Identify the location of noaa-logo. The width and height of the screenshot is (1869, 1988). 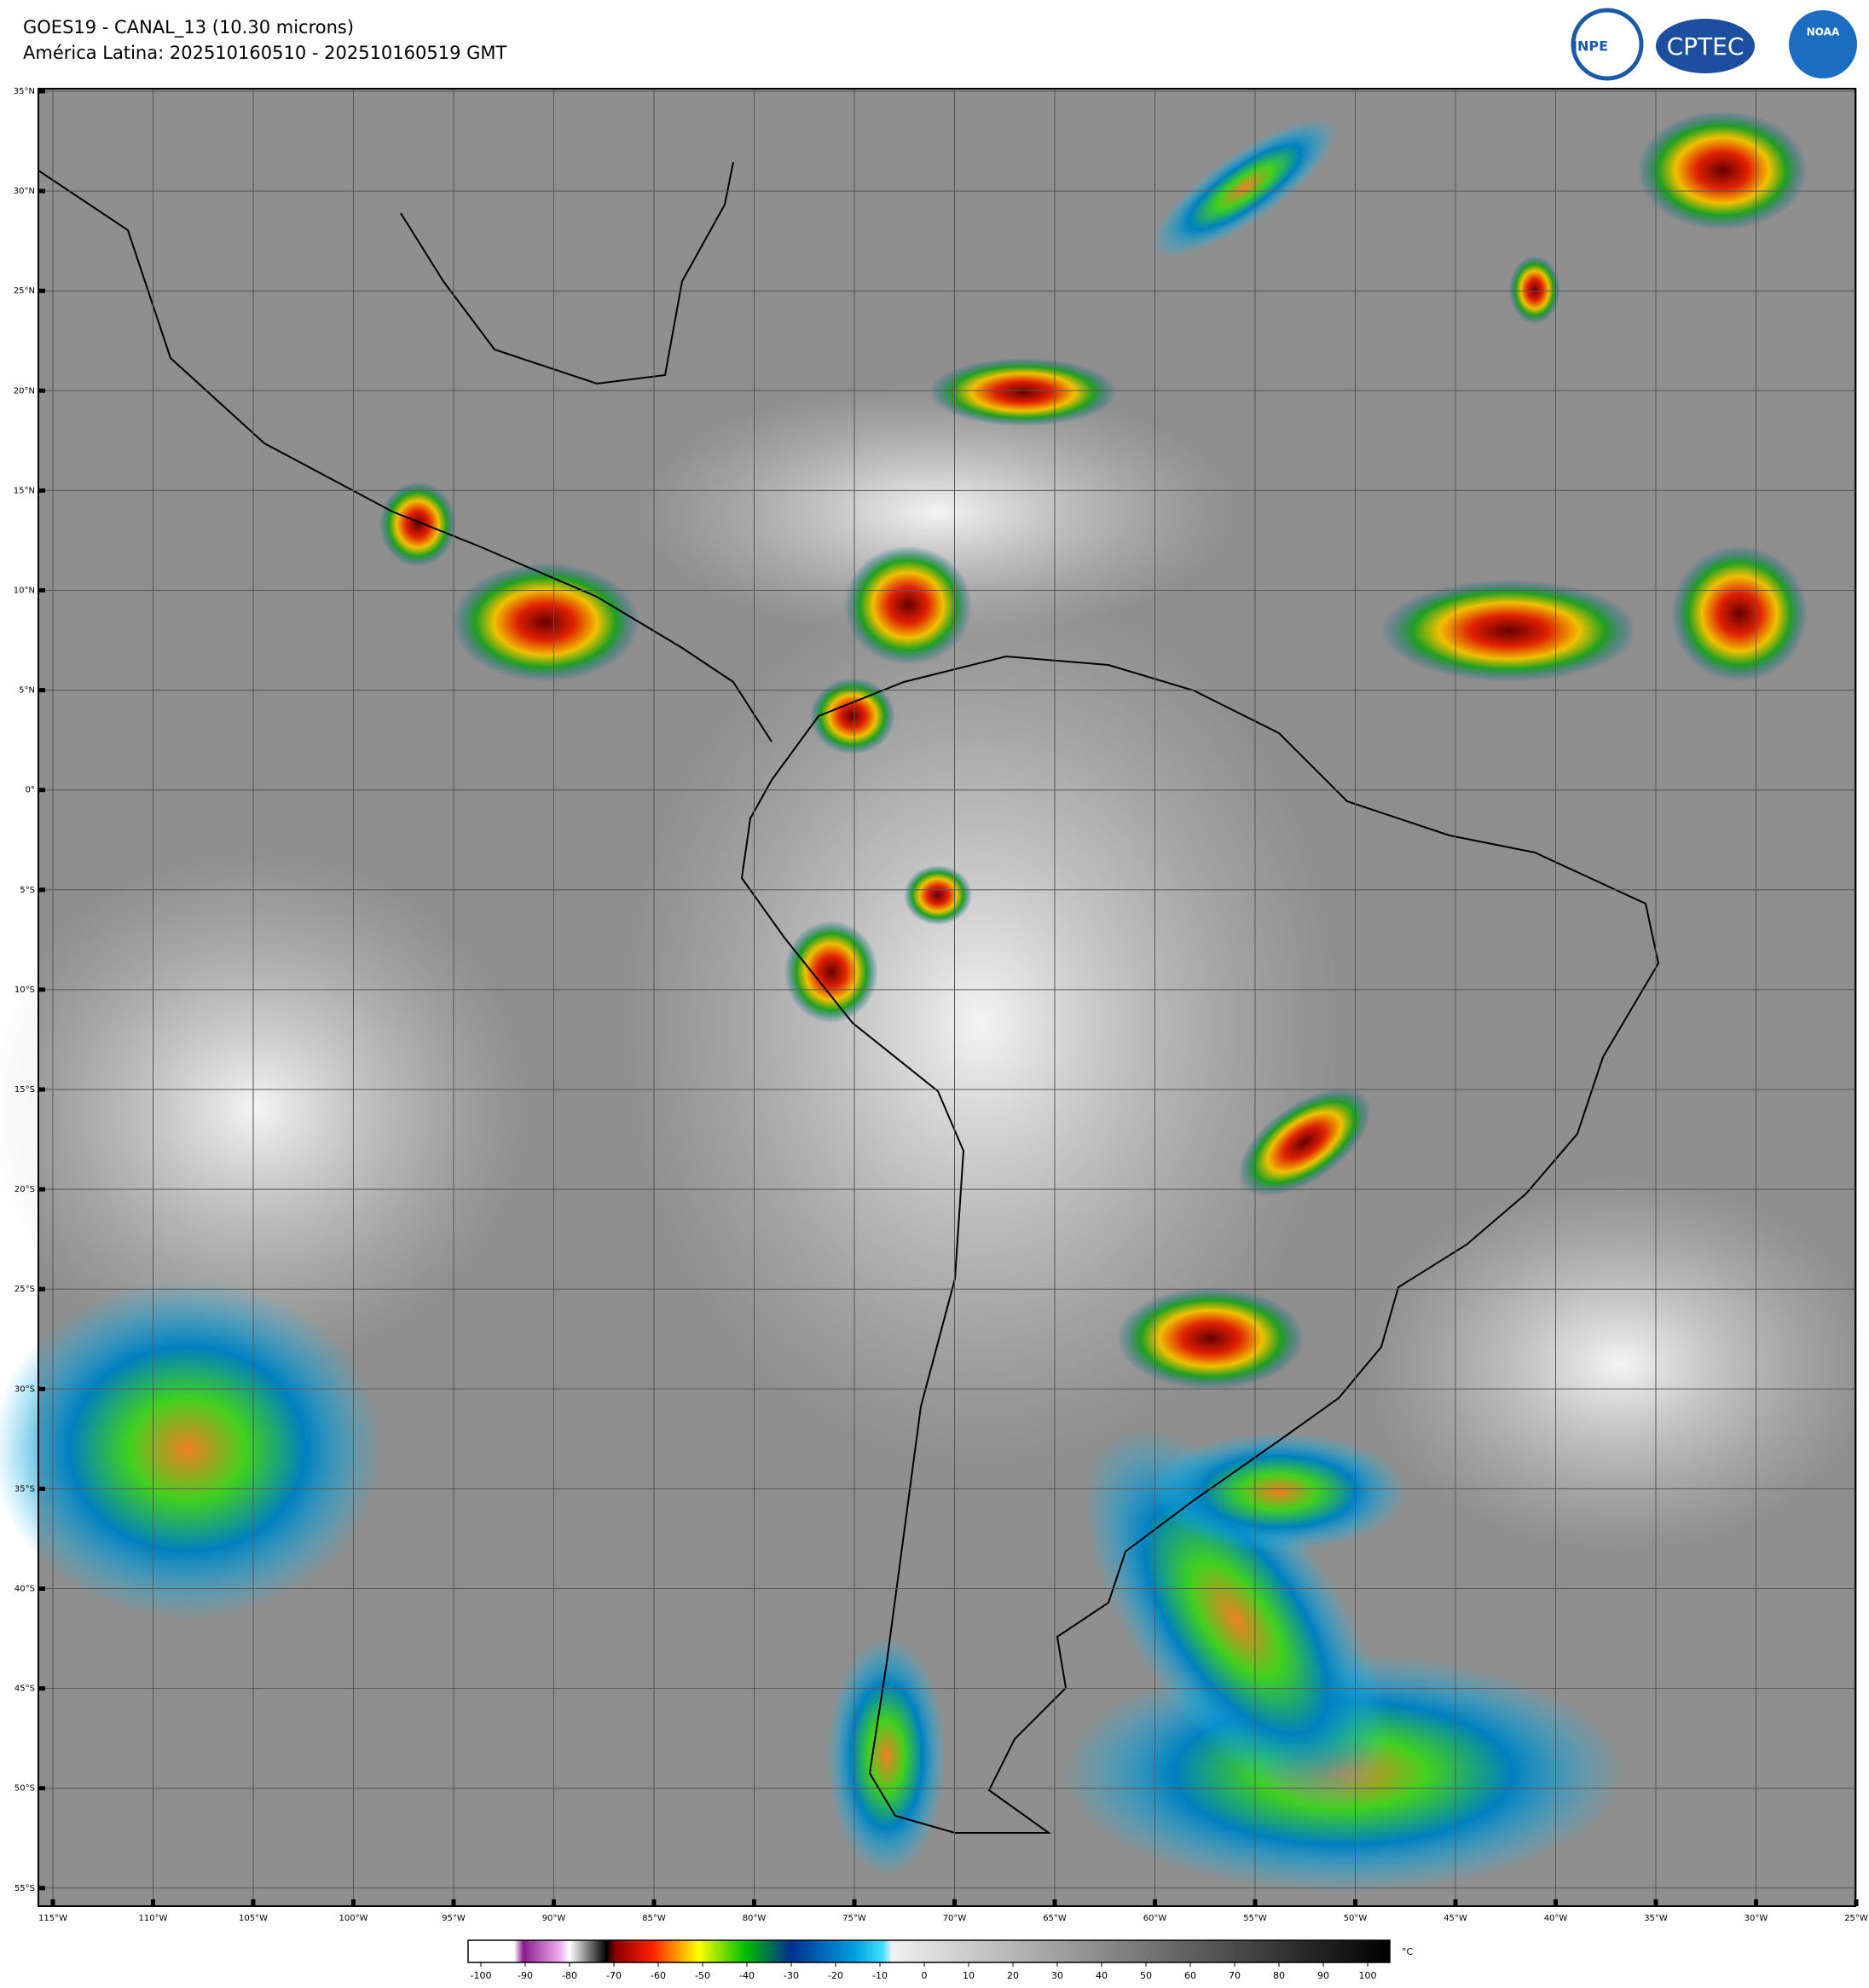
(1823, 44).